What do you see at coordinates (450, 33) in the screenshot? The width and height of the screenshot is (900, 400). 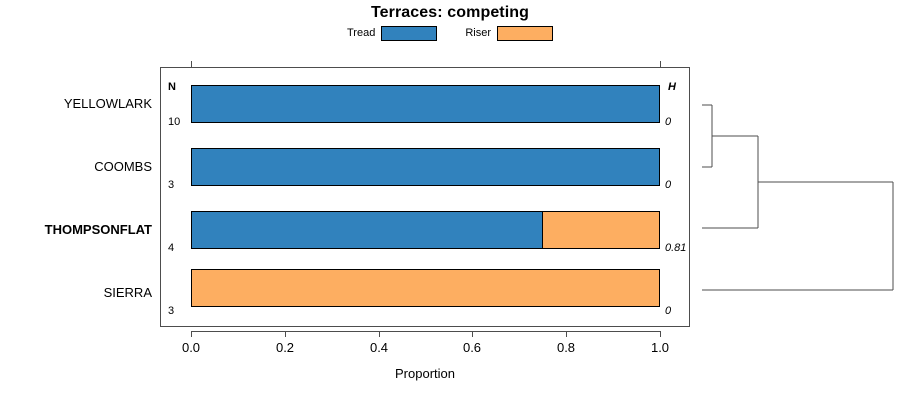 I see `chart-legend: Tread Riser` at bounding box center [450, 33].